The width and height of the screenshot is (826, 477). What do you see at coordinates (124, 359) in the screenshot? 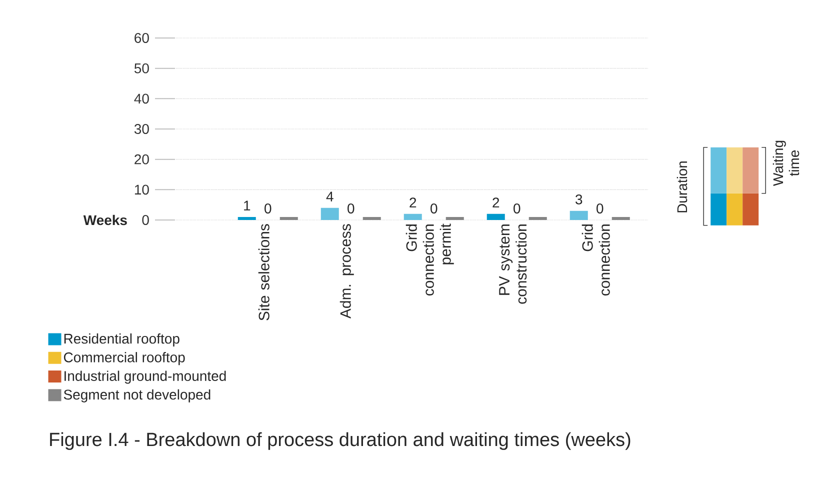
I see `legend-label: Commercial rooftop` at bounding box center [124, 359].